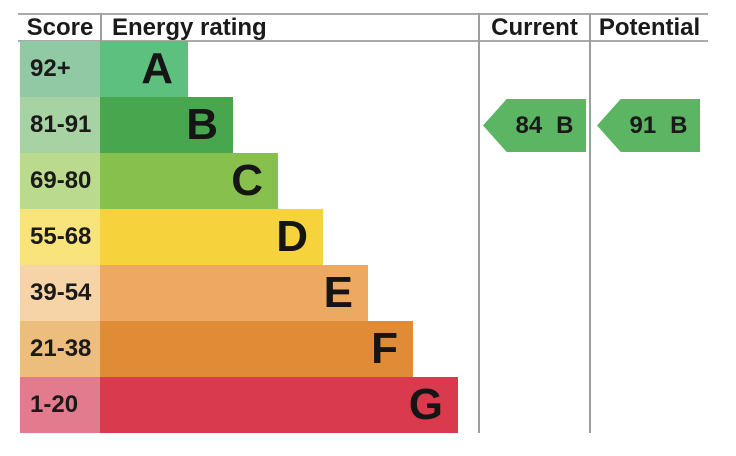  I want to click on potential-rating-arrow: 91 B, so click(648, 125).